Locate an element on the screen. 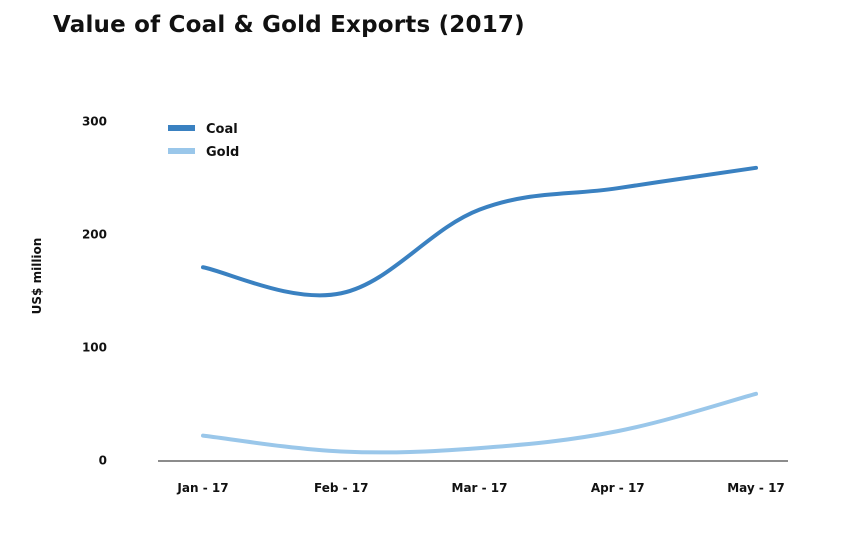  legend-label-coal: Coal is located at coordinates (222, 129).